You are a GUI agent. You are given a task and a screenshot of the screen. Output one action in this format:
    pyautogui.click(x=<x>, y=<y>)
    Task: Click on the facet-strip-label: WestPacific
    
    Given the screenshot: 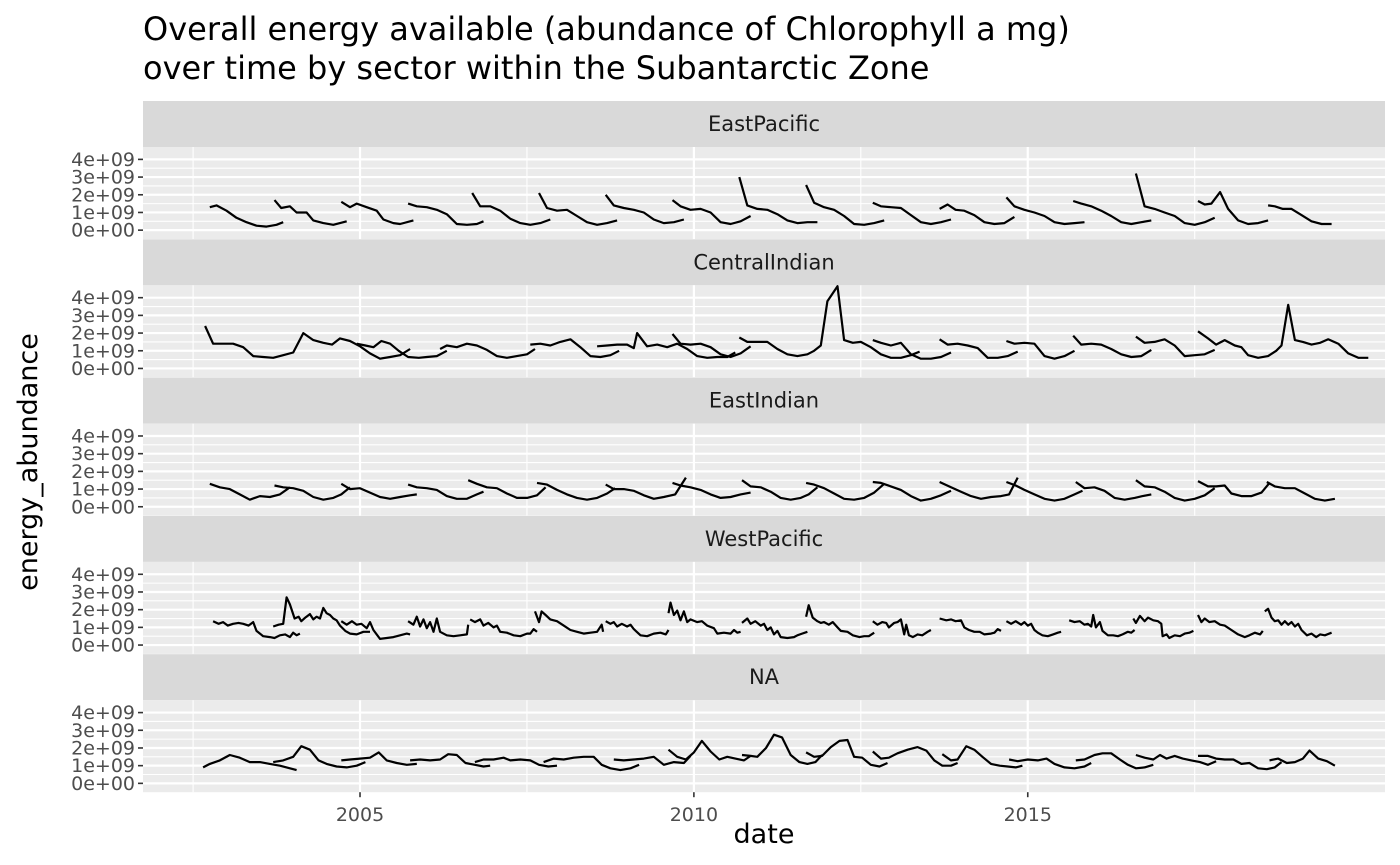 What is the action you would take?
    pyautogui.click(x=764, y=539)
    